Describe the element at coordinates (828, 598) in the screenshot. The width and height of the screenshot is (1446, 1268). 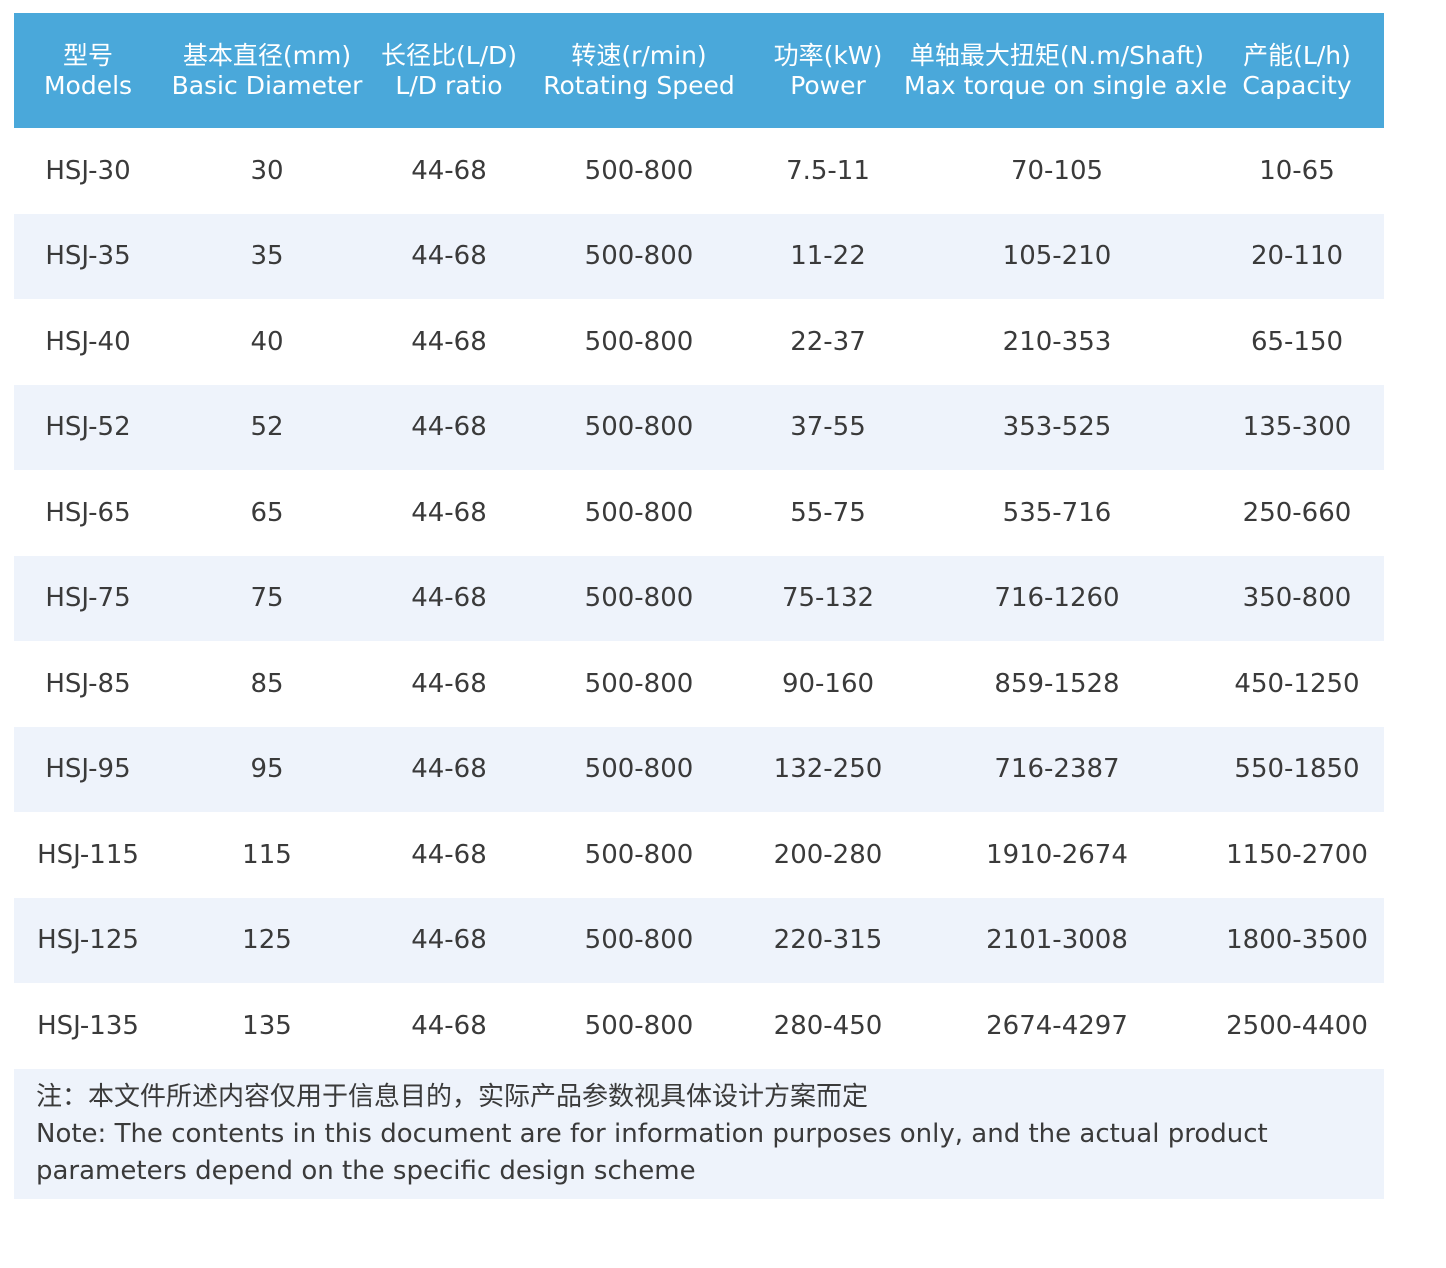
I see `table-cell: 75-132` at that location.